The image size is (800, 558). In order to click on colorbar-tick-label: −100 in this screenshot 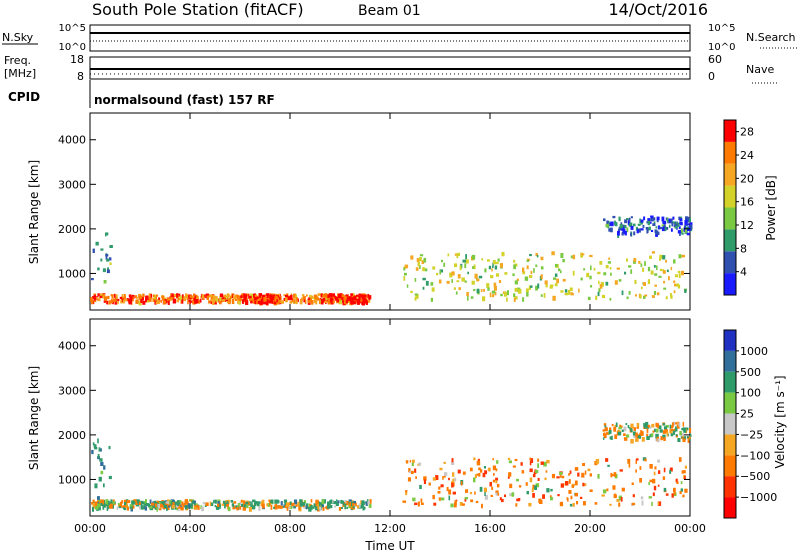, I will do `click(755, 455)`.